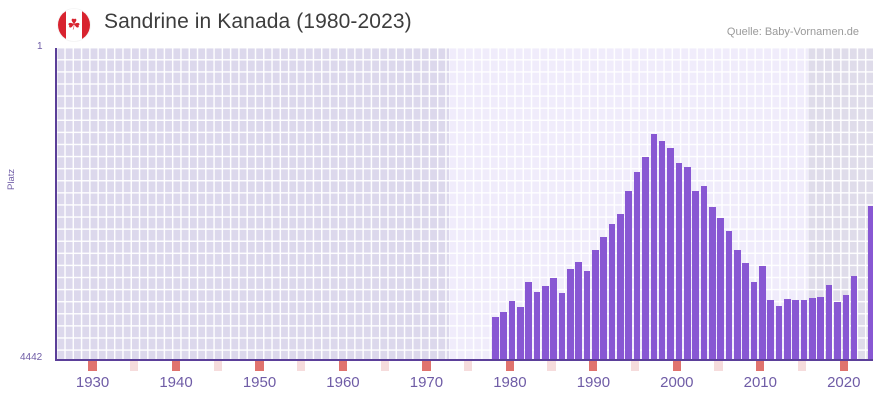 The width and height of the screenshot is (873, 402). What do you see at coordinates (258, 21) in the screenshot?
I see `page-title: Sandrine in Kanada (1980-2023)` at bounding box center [258, 21].